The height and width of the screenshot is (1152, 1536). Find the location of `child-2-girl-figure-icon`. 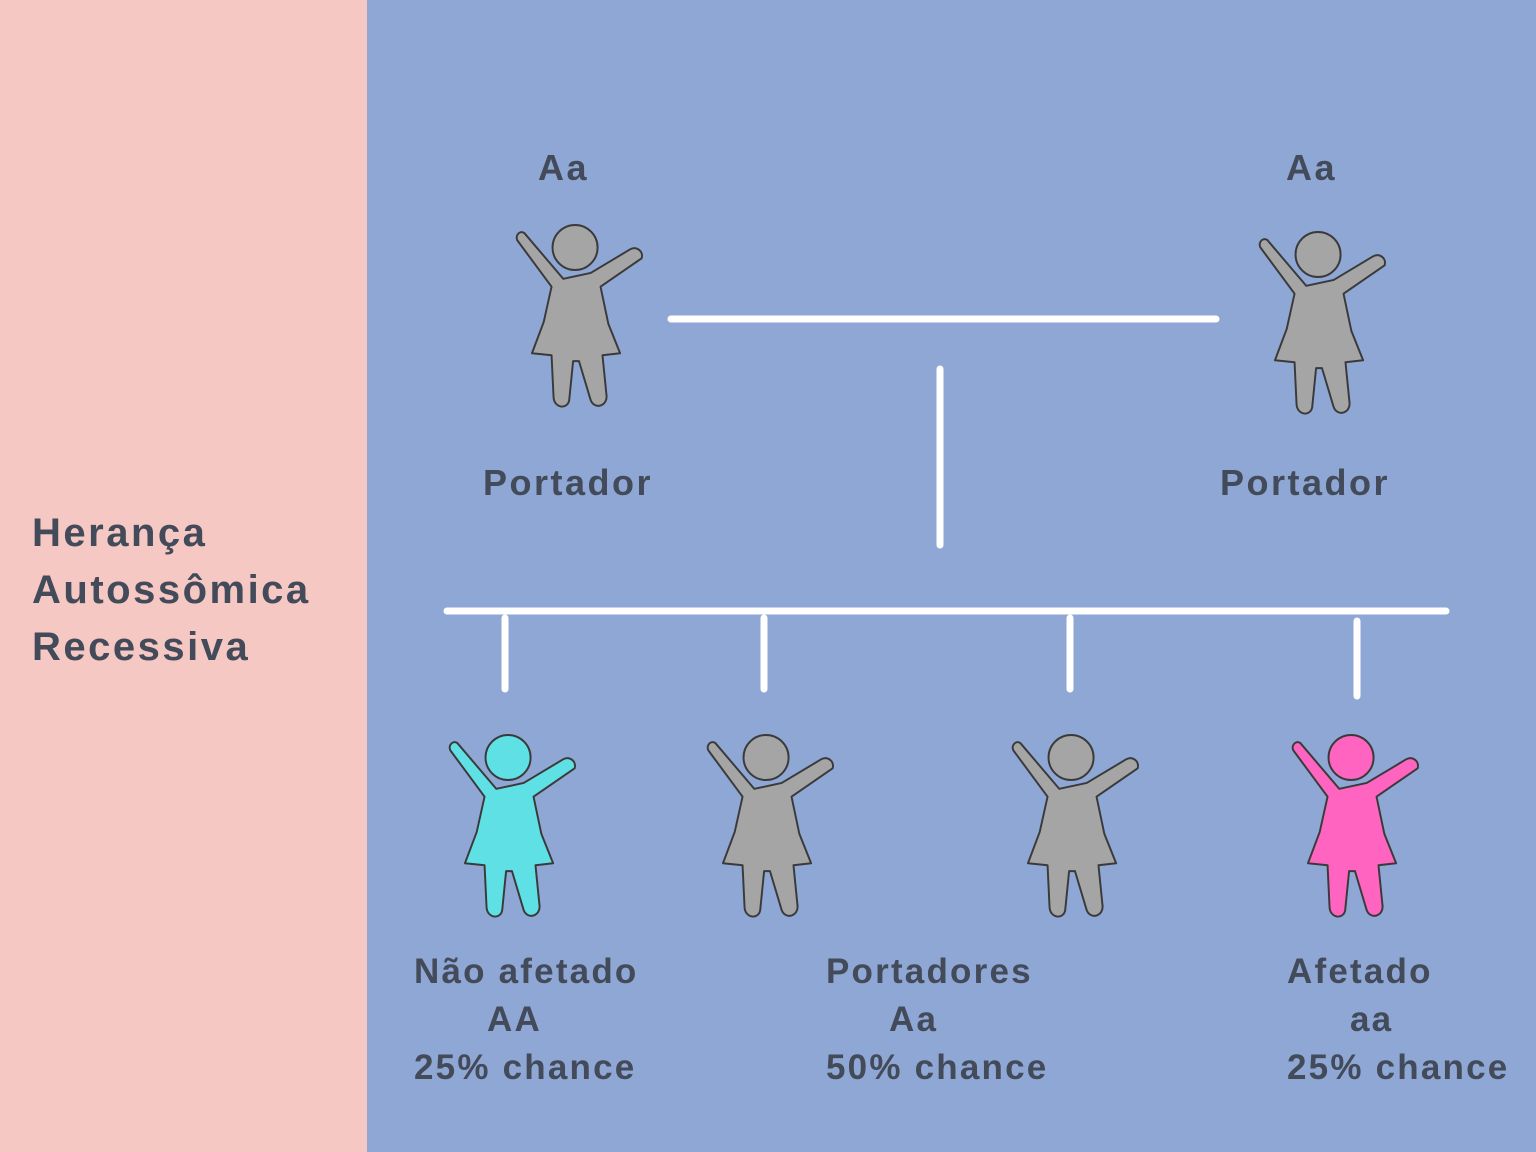

child-2-girl-figure-icon is located at coordinates (770, 826).